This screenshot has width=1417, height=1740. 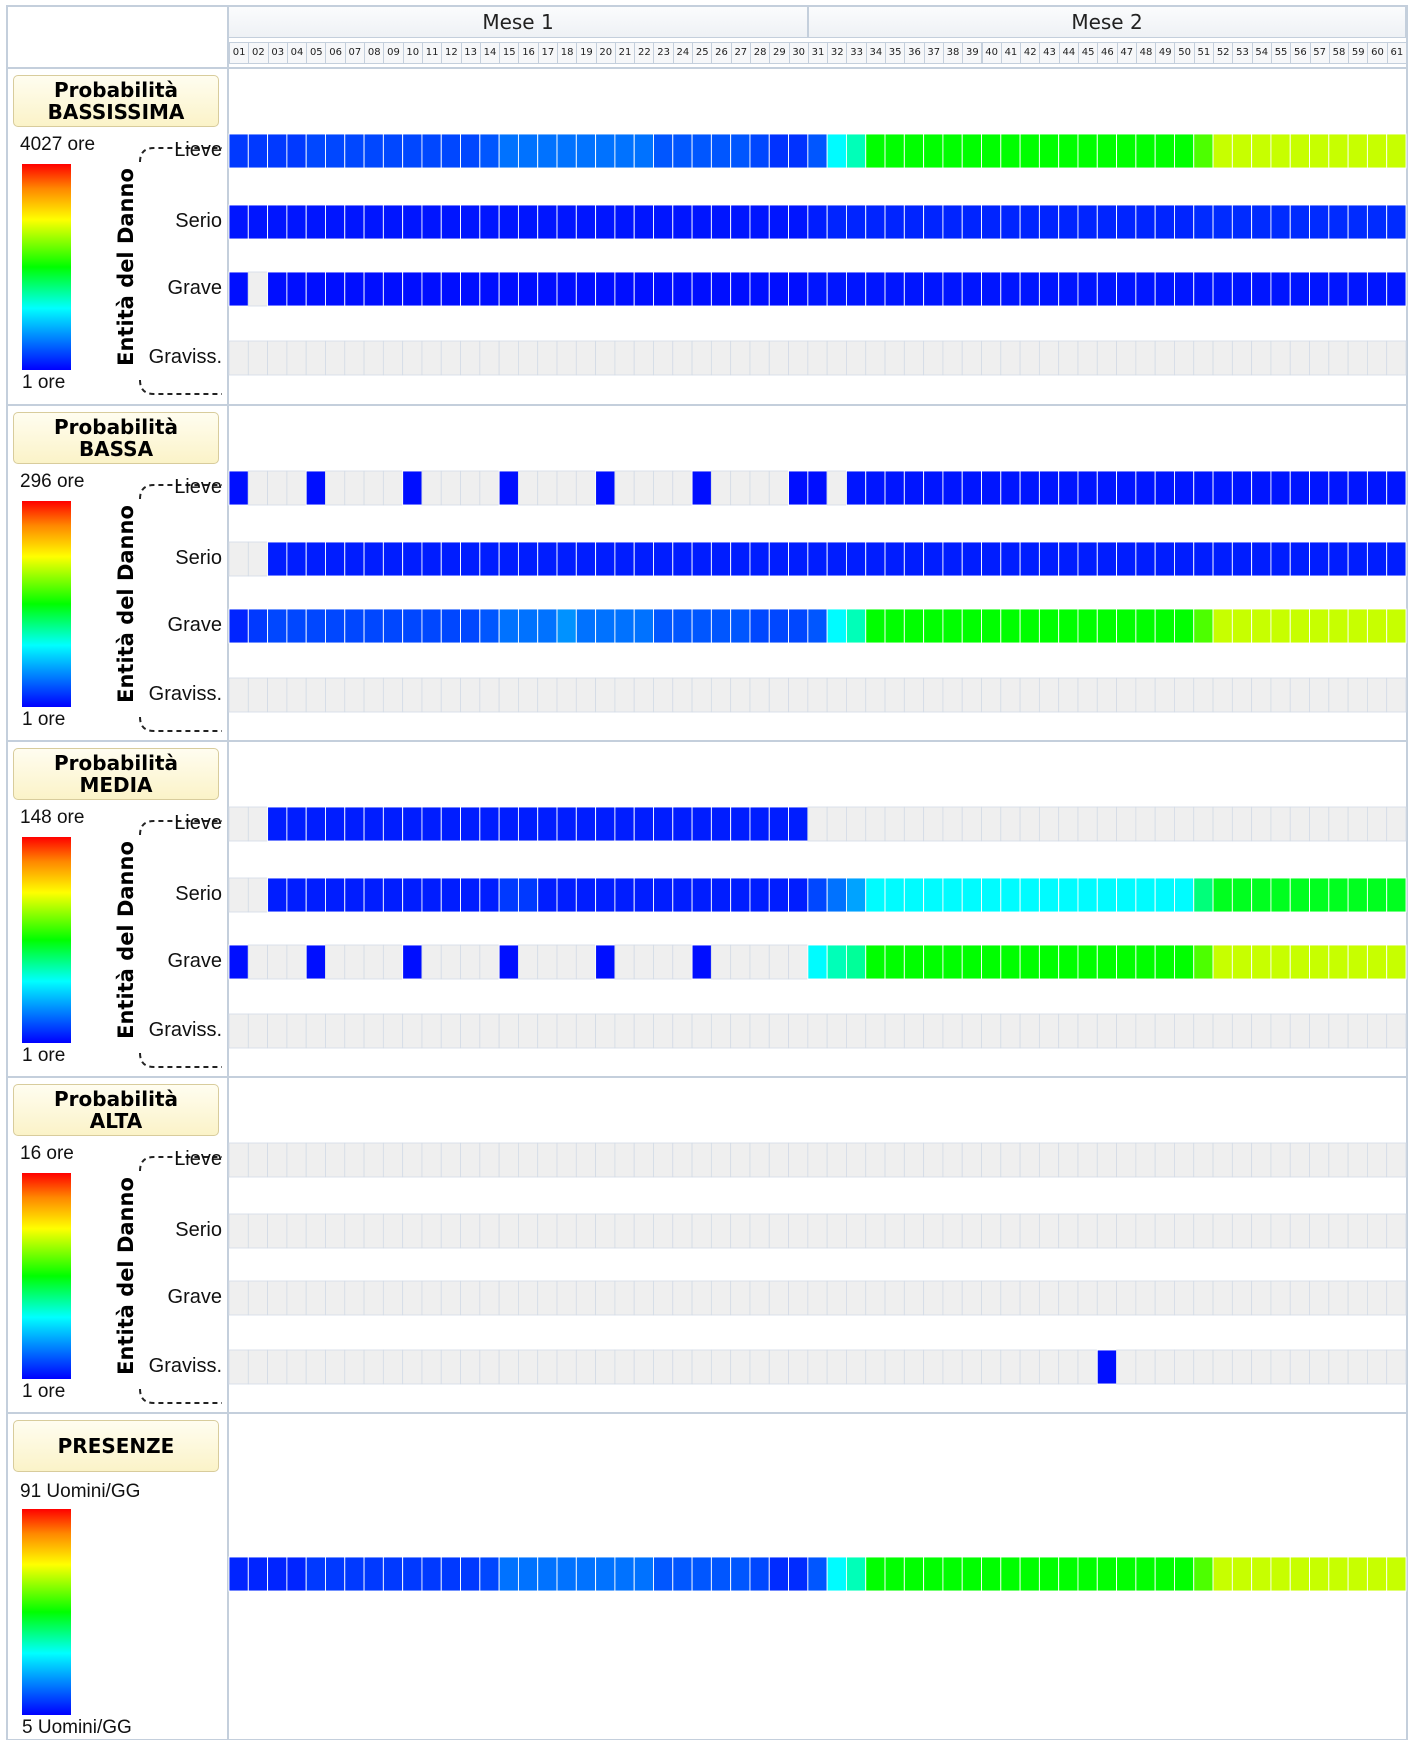 I want to click on header-day-cell: 17, so click(x=547, y=53).